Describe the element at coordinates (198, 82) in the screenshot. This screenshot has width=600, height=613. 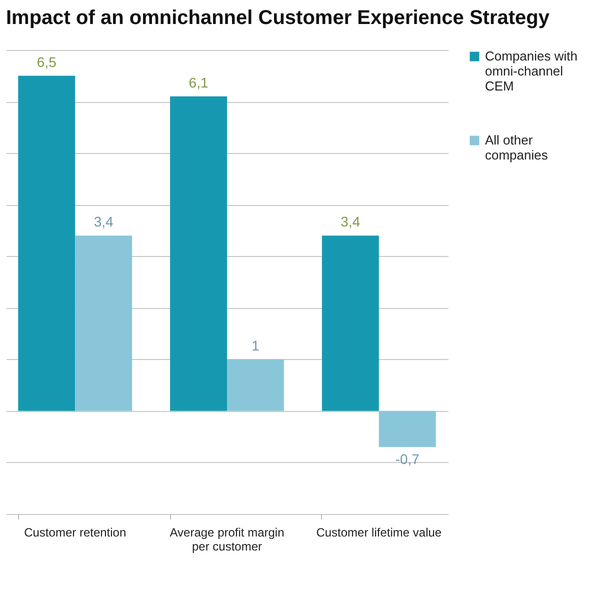
I see `data-label: 6,1` at that location.